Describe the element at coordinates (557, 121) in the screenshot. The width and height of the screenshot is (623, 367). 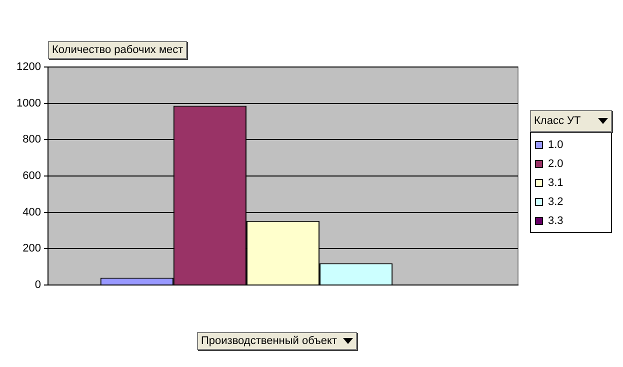
I see `legend-title: Класс УТ` at that location.